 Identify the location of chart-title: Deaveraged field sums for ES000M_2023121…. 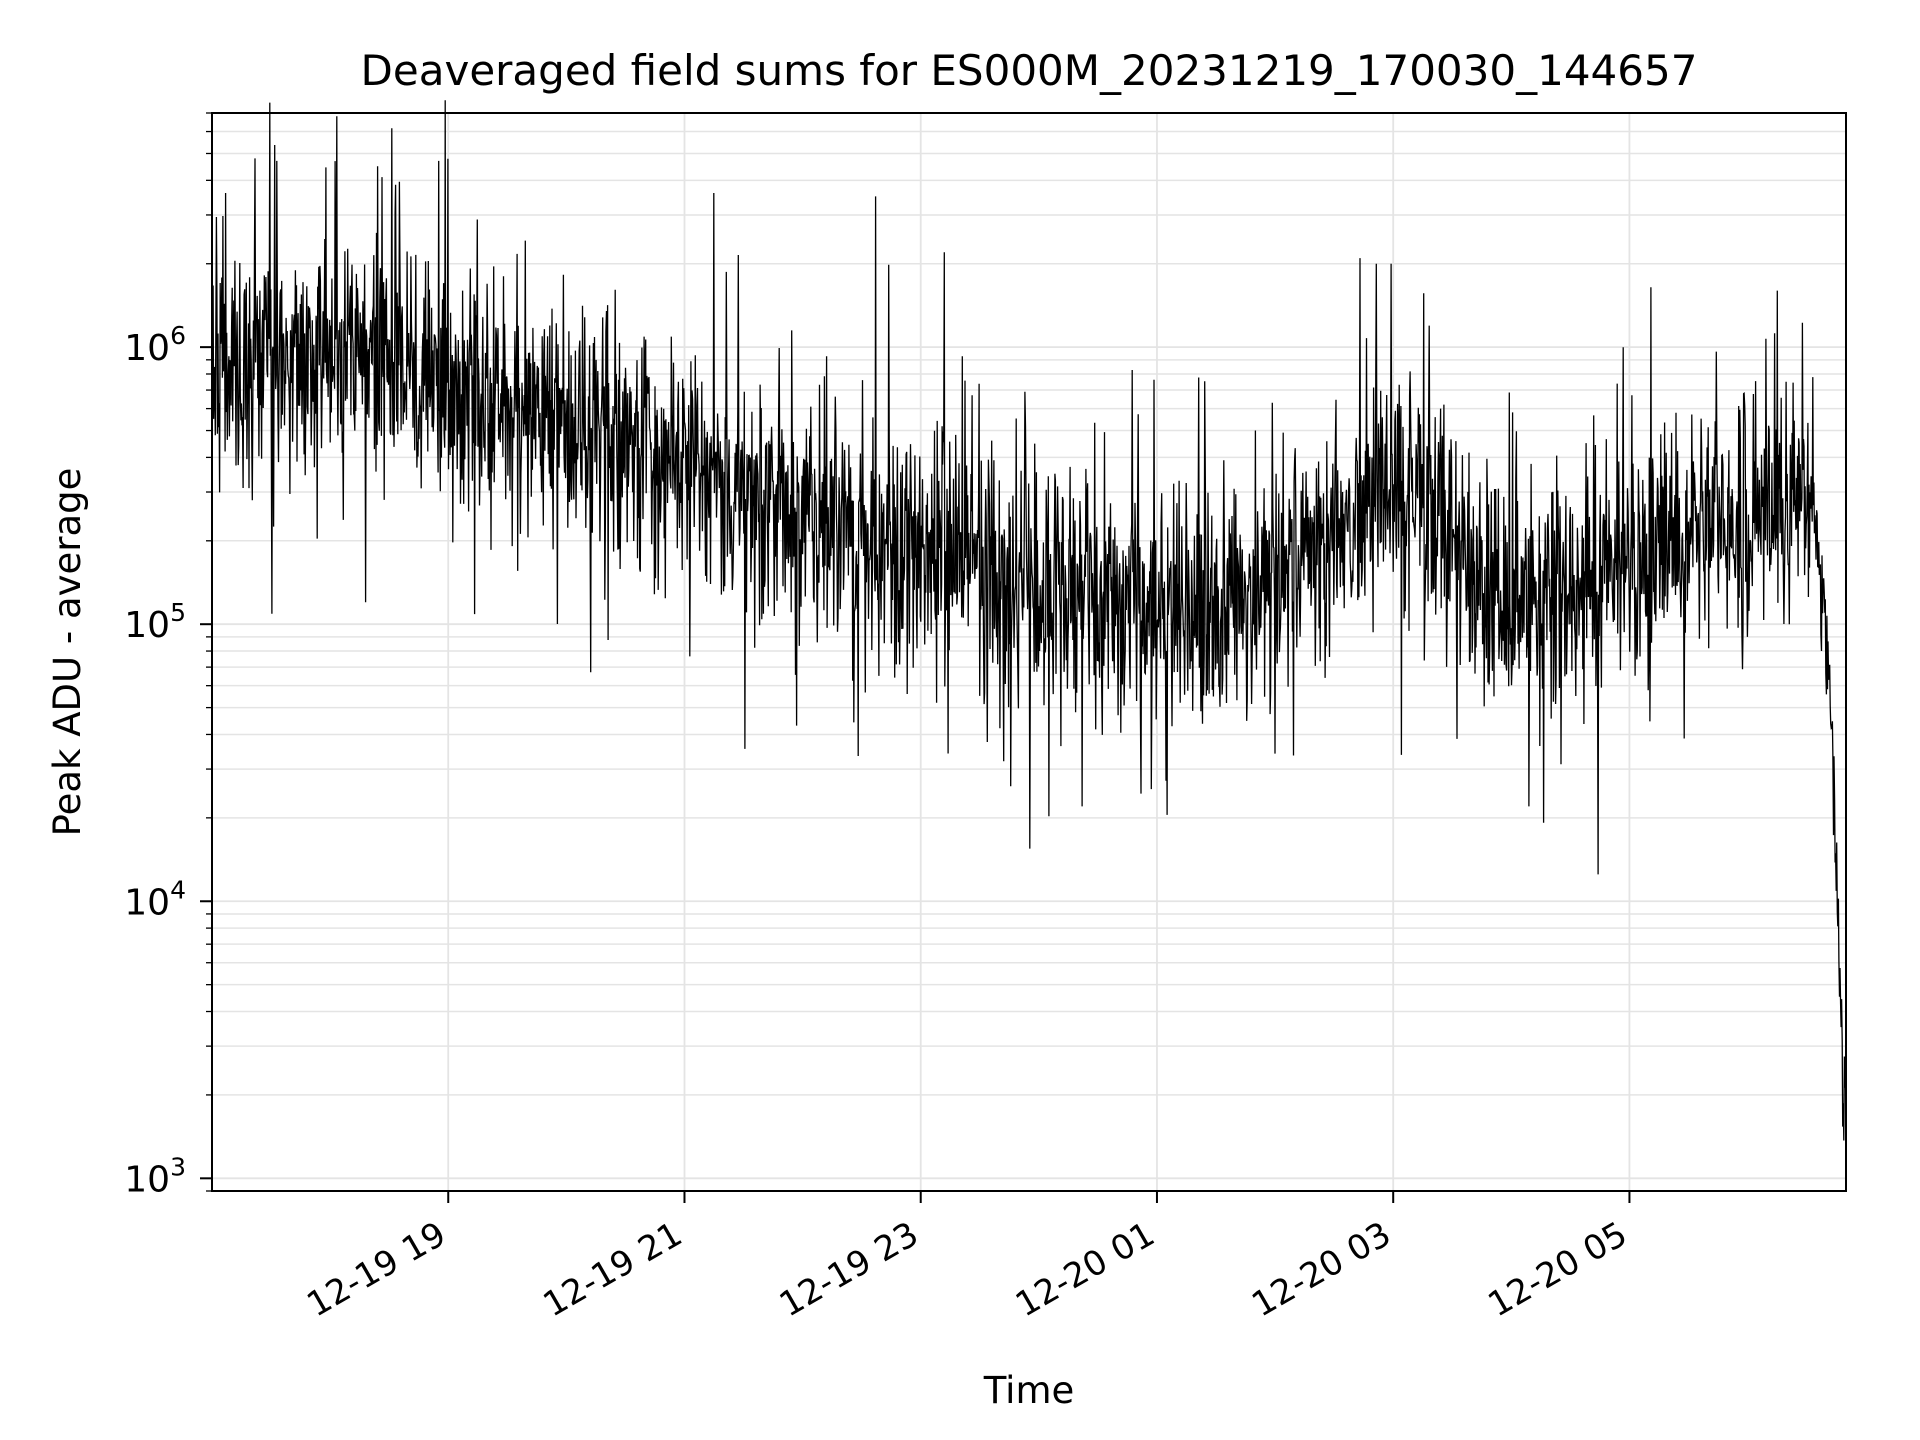
(1029, 70).